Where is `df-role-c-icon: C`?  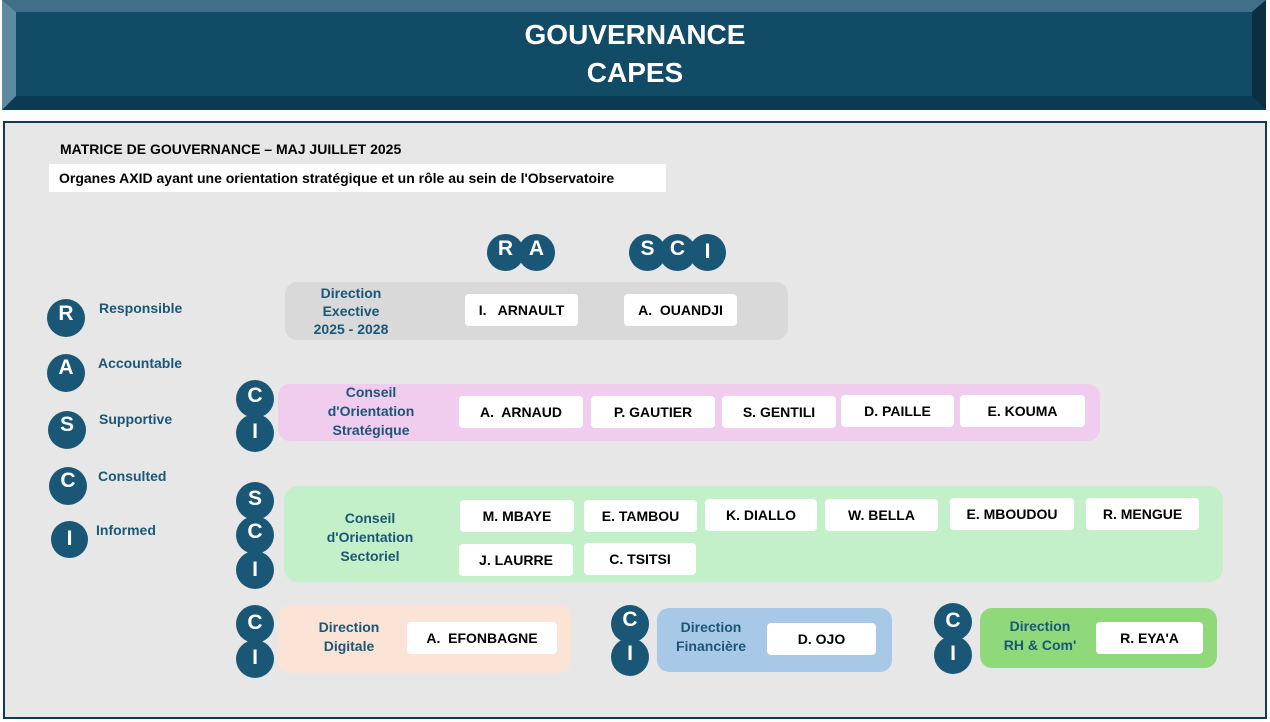
df-role-c-icon: C is located at coordinates (630, 624).